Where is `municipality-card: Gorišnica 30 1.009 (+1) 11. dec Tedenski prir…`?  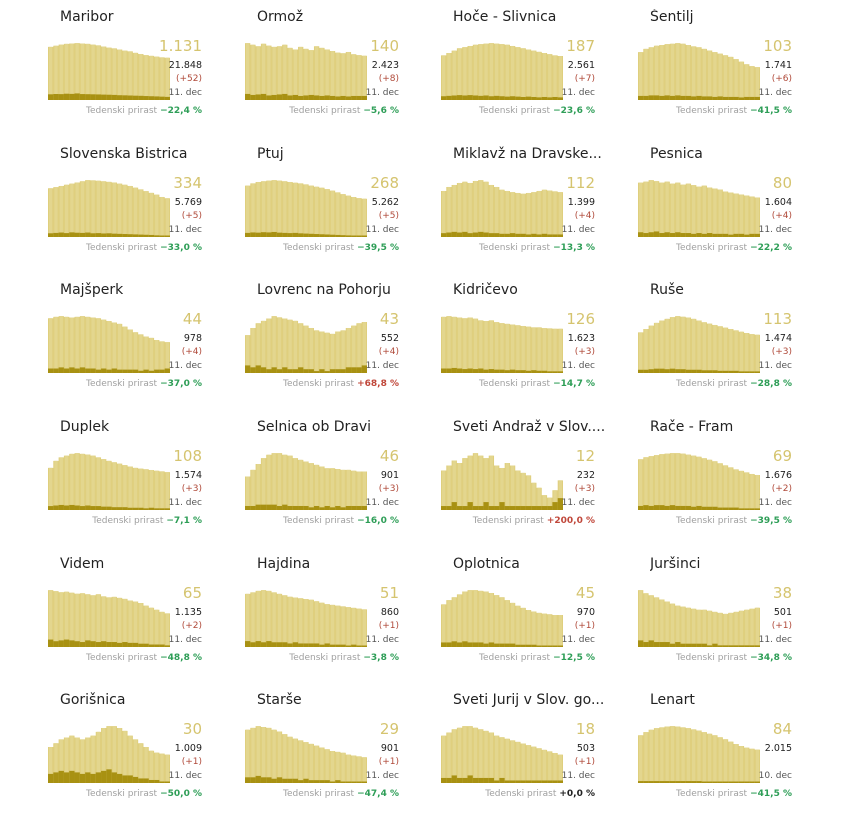 municipality-card: Gorišnica 30 1.009 (+1) 11. dec Tedenski prir… is located at coordinates (146, 748).